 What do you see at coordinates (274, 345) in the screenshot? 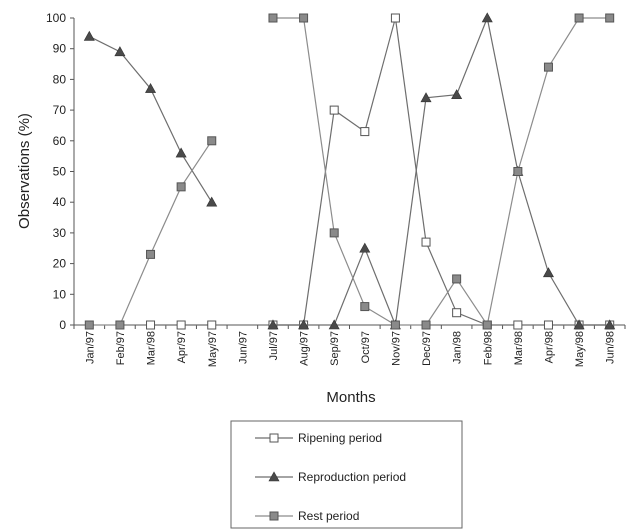
I see `x-tick-label: Jul/97` at bounding box center [274, 345].